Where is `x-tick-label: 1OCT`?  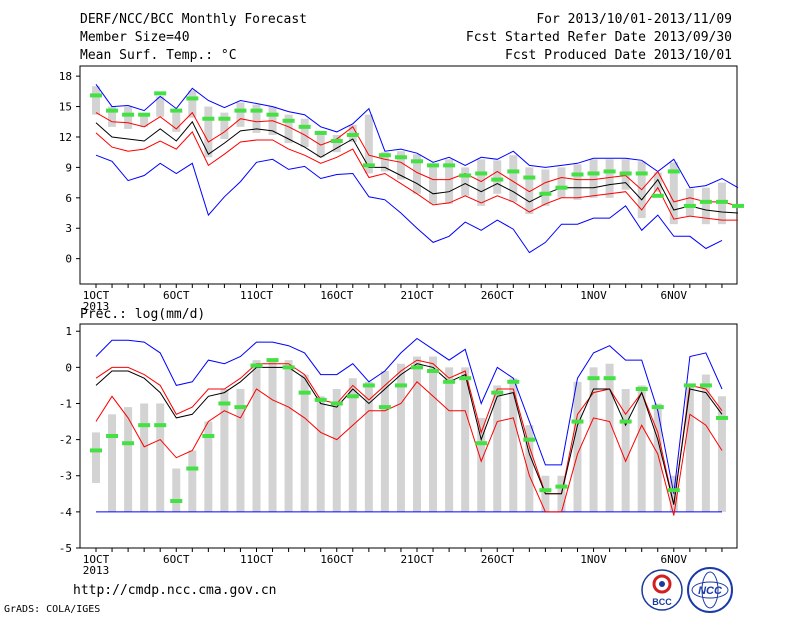
x-tick-label: 1OCT is located at coordinates (96, 295).